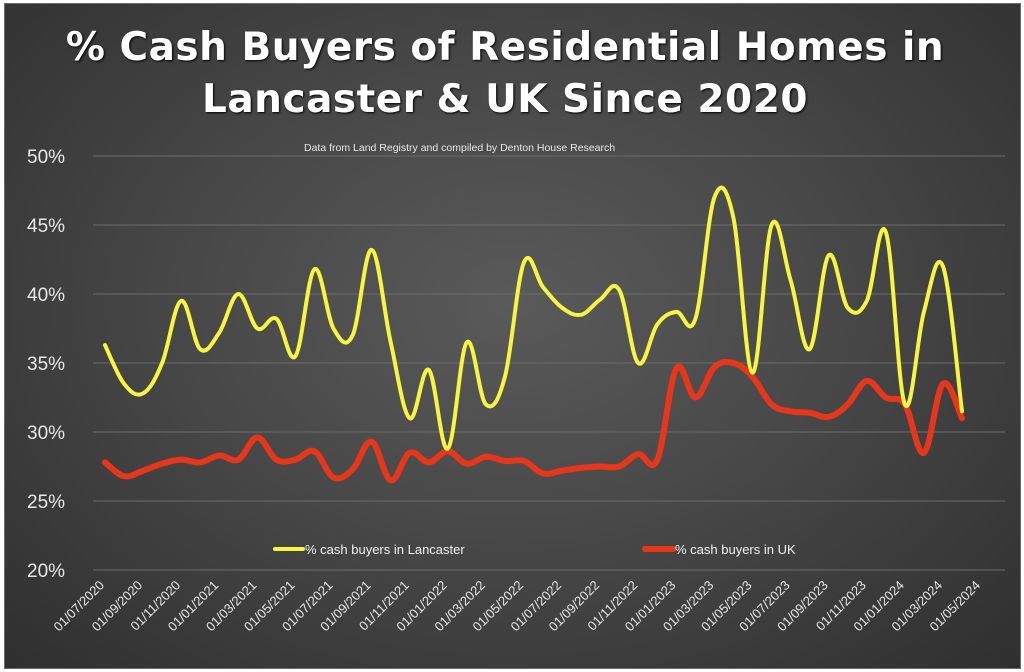 Image resolution: width=1024 pixels, height=672 pixels. What do you see at coordinates (735, 549) in the screenshot?
I see `legend-label: % cash buyers in UK` at bounding box center [735, 549].